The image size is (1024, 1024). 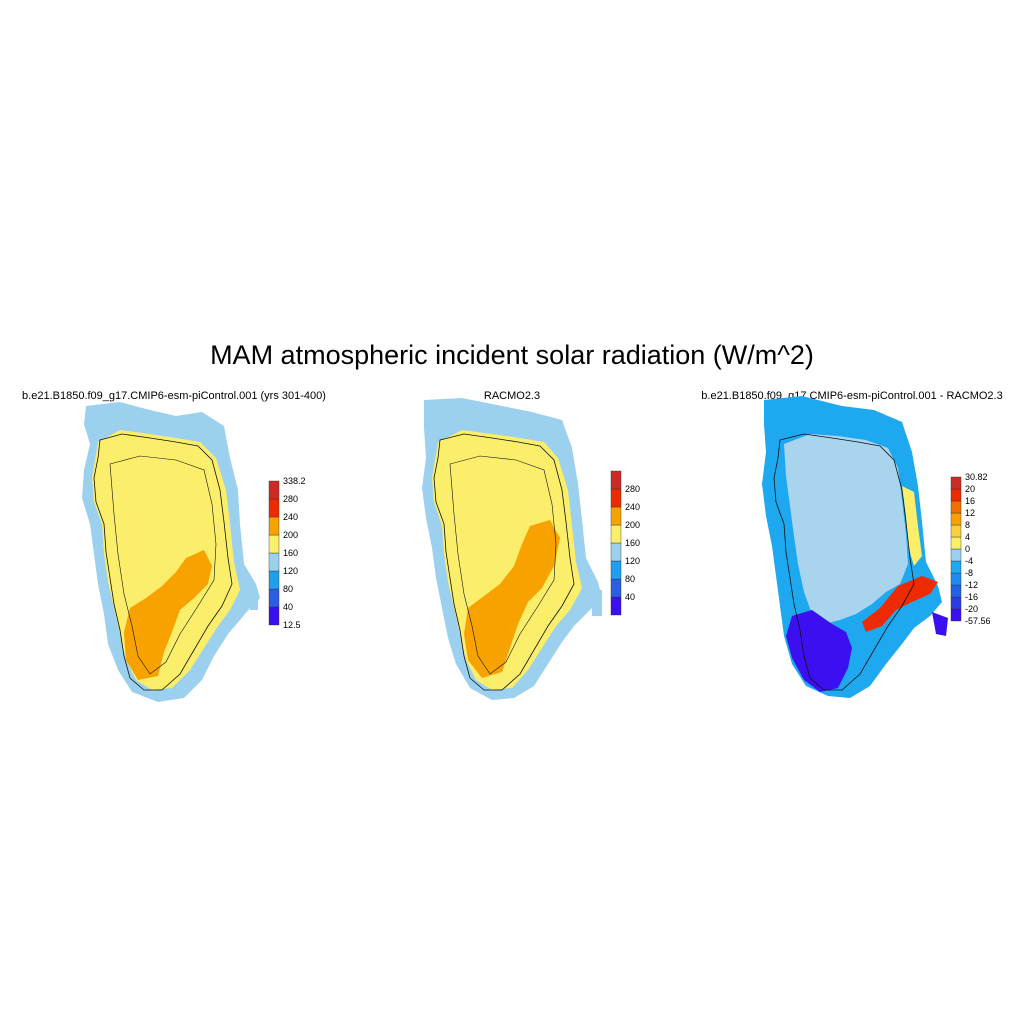 I want to click on colorbar-tick-label: -20, so click(x=972, y=609).